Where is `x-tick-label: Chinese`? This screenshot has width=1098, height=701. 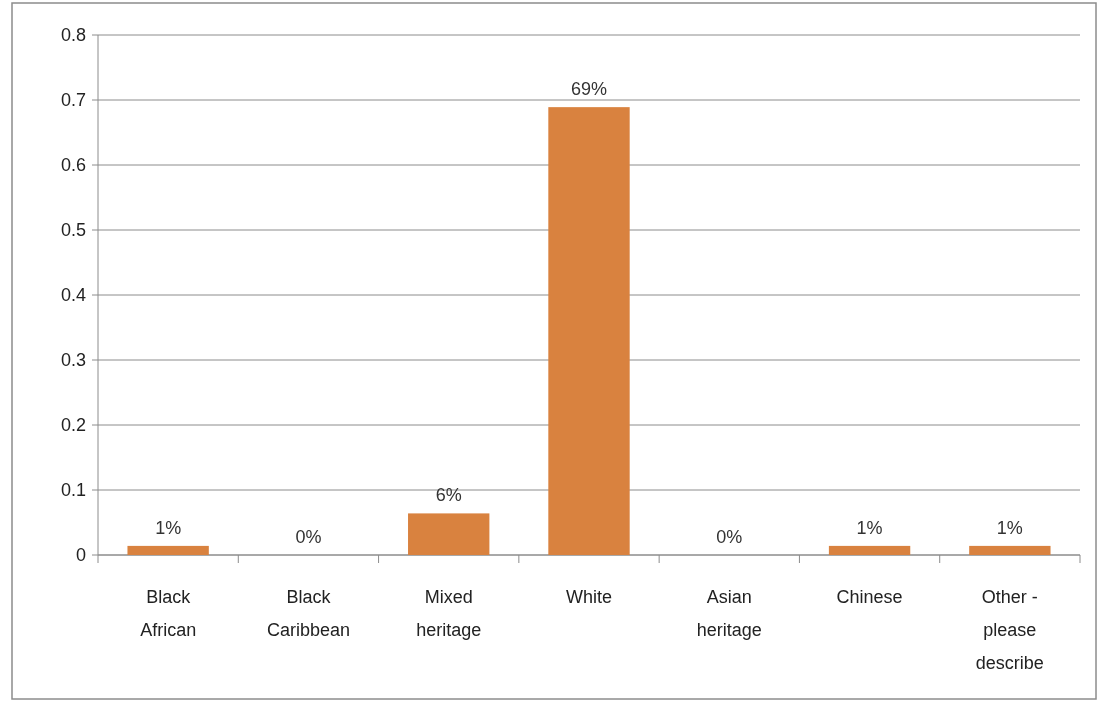
x-tick-label: Chinese is located at coordinates (869, 597).